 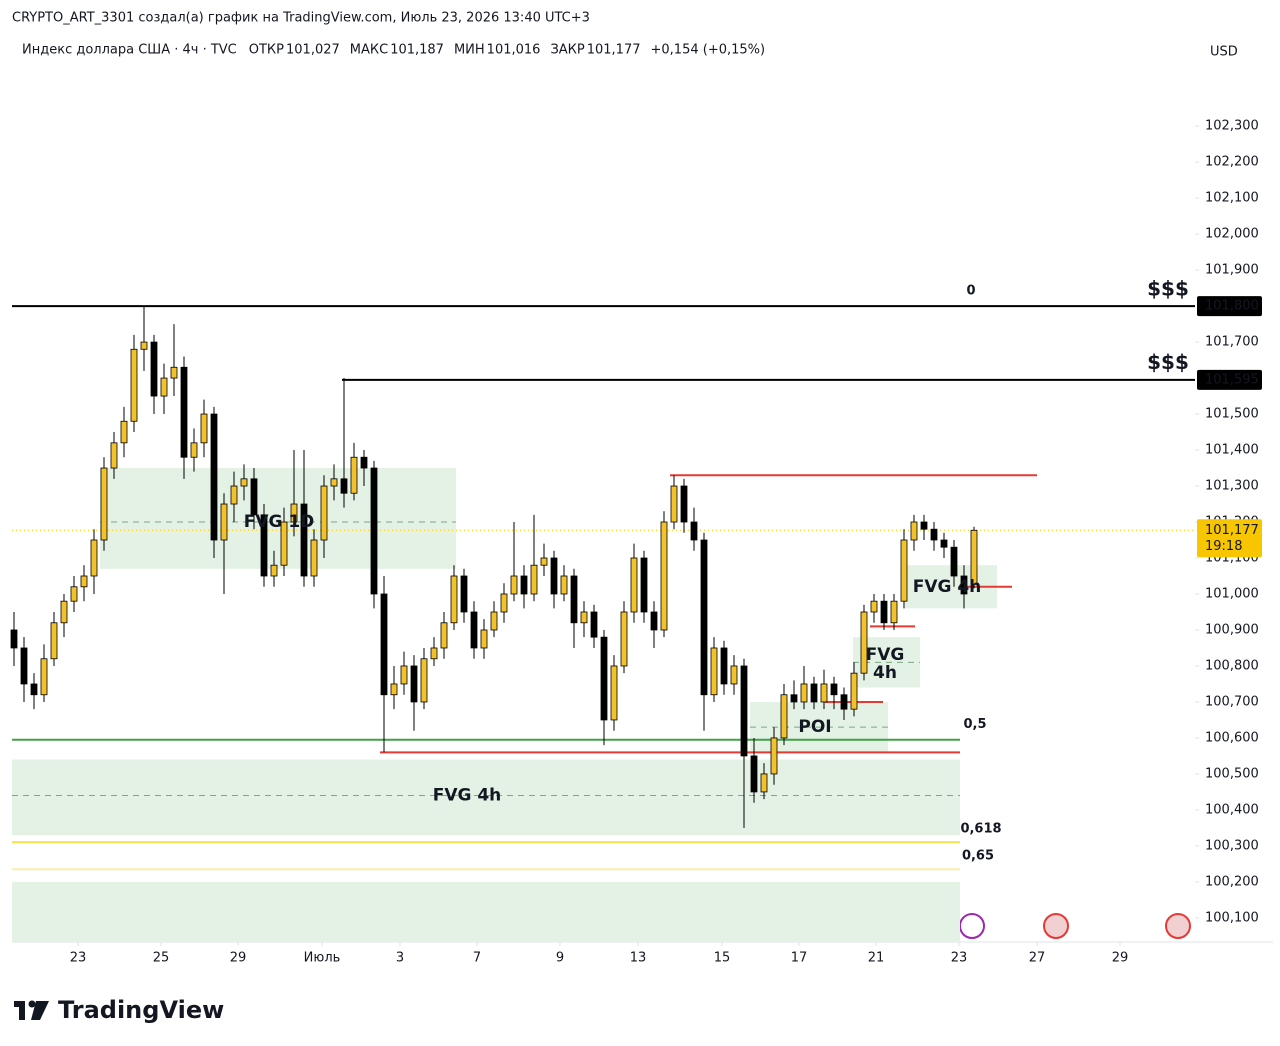 I want to click on logo: TradingView, so click(x=119, y=1010).